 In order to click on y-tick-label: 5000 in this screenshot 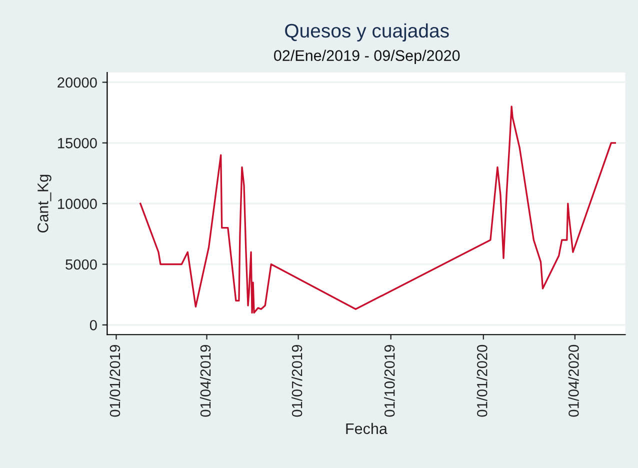, I will do `click(81, 264)`.